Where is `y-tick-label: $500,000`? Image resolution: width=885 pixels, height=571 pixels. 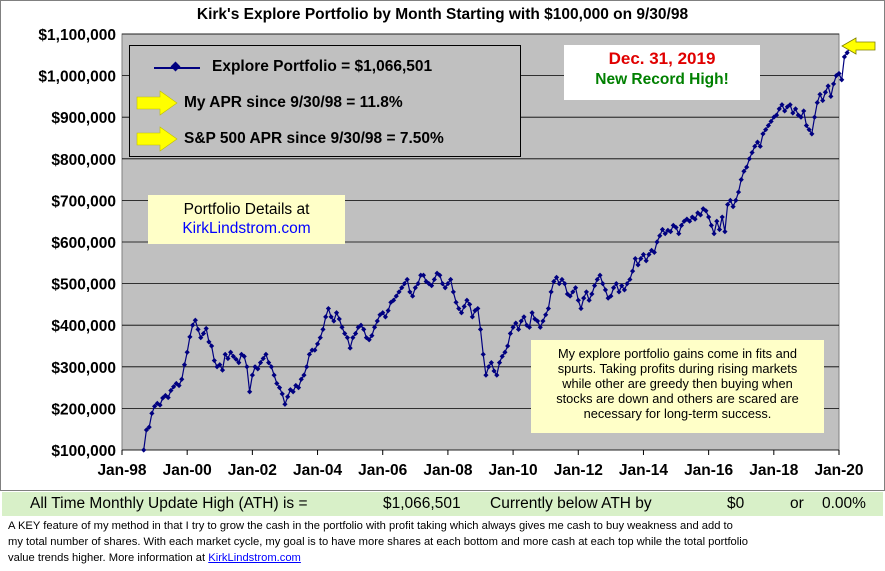
y-tick-label: $500,000 is located at coordinates (83, 285).